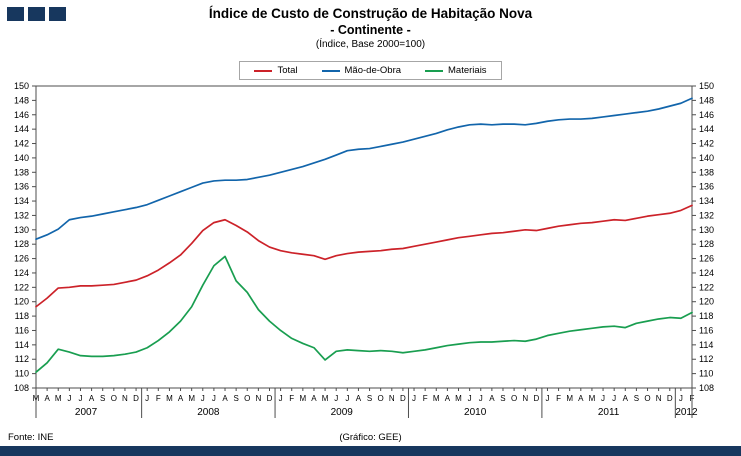 This screenshot has width=741, height=456. I want to click on logo, so click(36, 14).